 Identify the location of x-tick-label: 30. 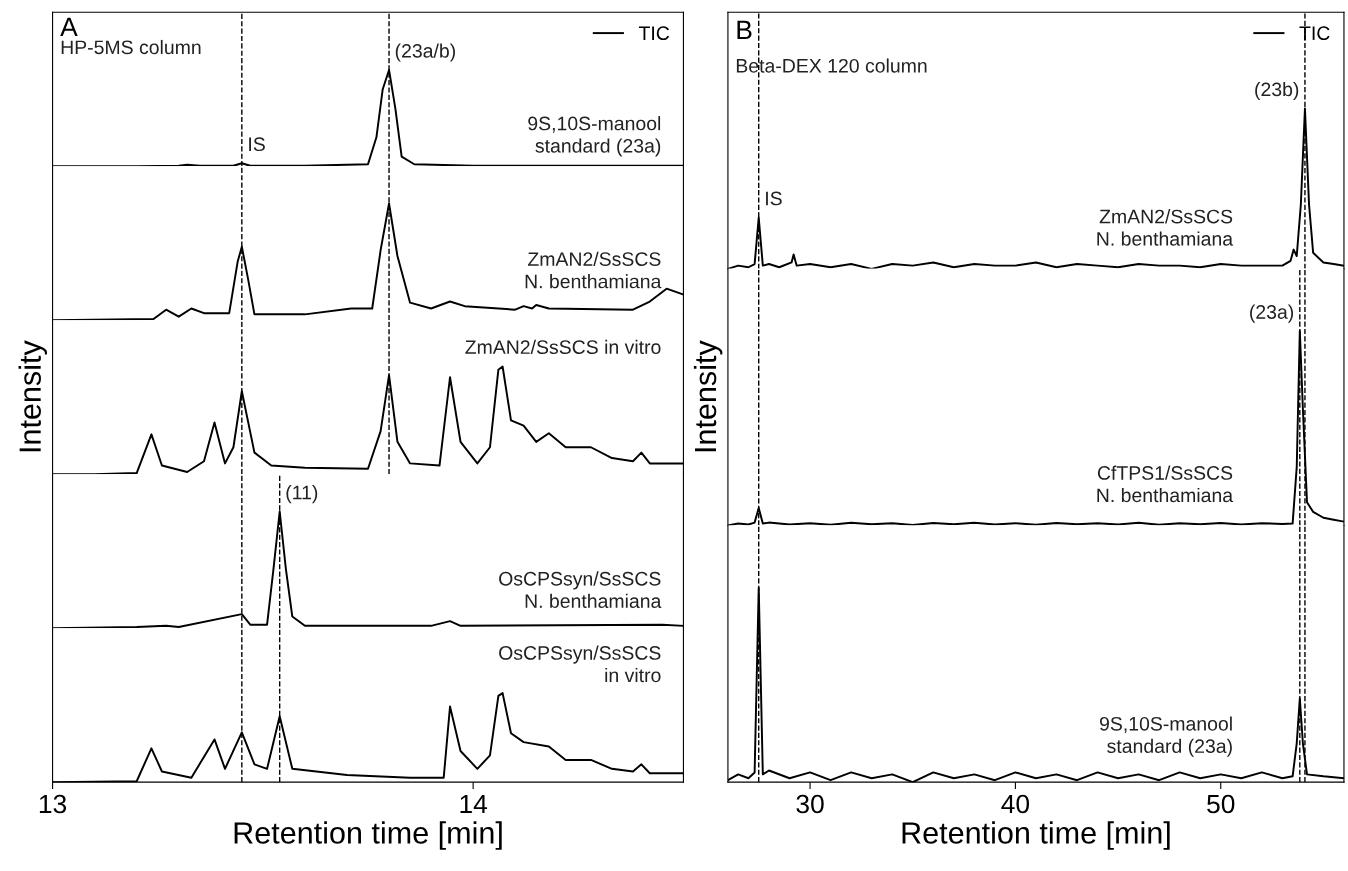
(810, 804).